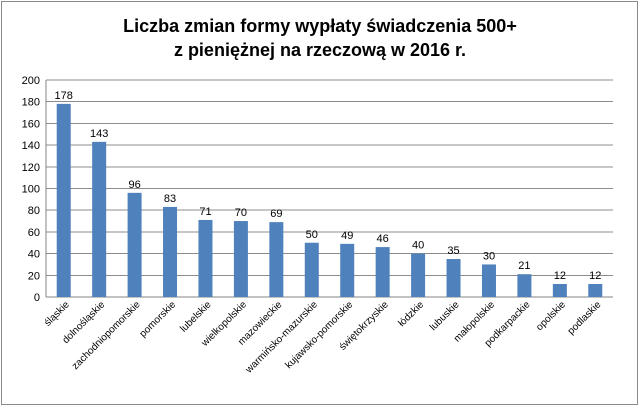 The height and width of the screenshot is (407, 640). I want to click on y-tick-label: 80, so click(34, 211).